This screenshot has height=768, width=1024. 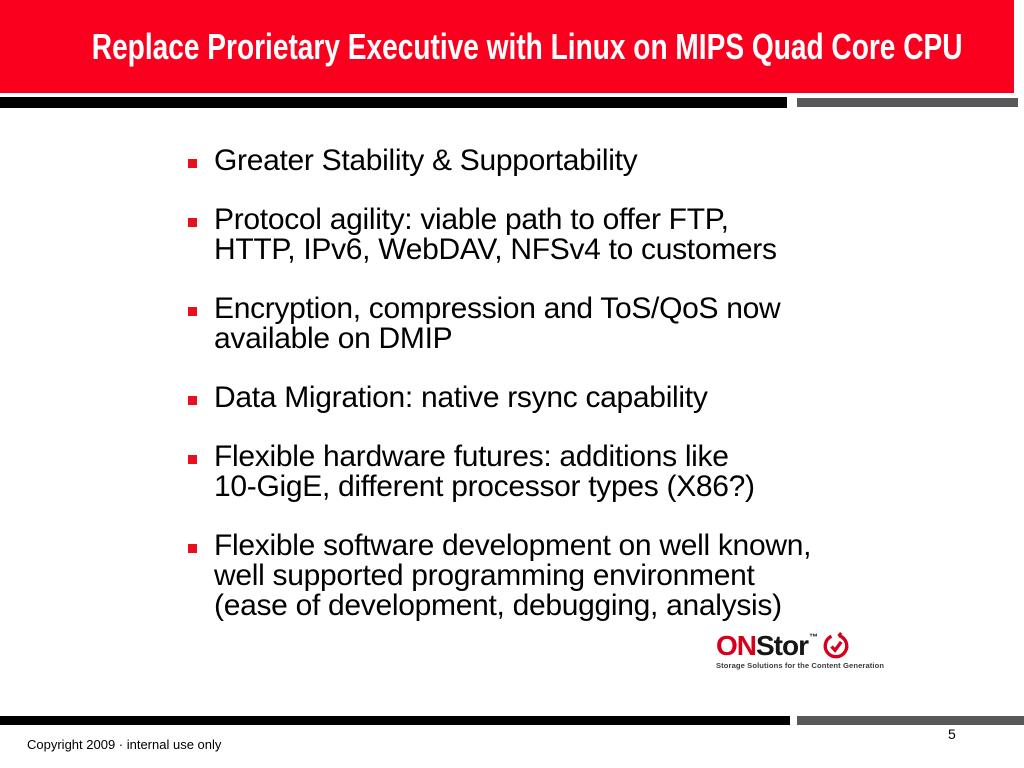 What do you see at coordinates (393, 102) in the screenshot?
I see `top-divider-bar-black` at bounding box center [393, 102].